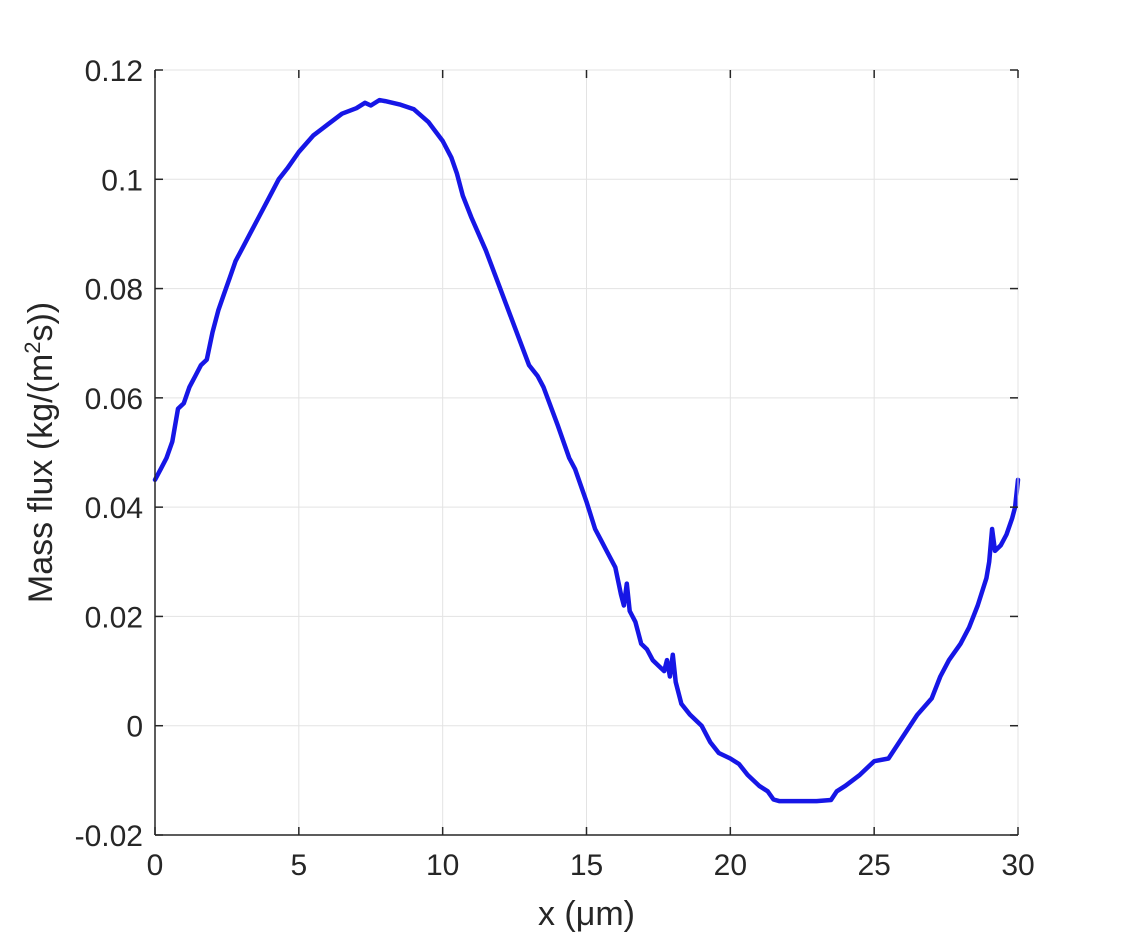  I want to click on x-tick-label: 10, so click(442, 865).